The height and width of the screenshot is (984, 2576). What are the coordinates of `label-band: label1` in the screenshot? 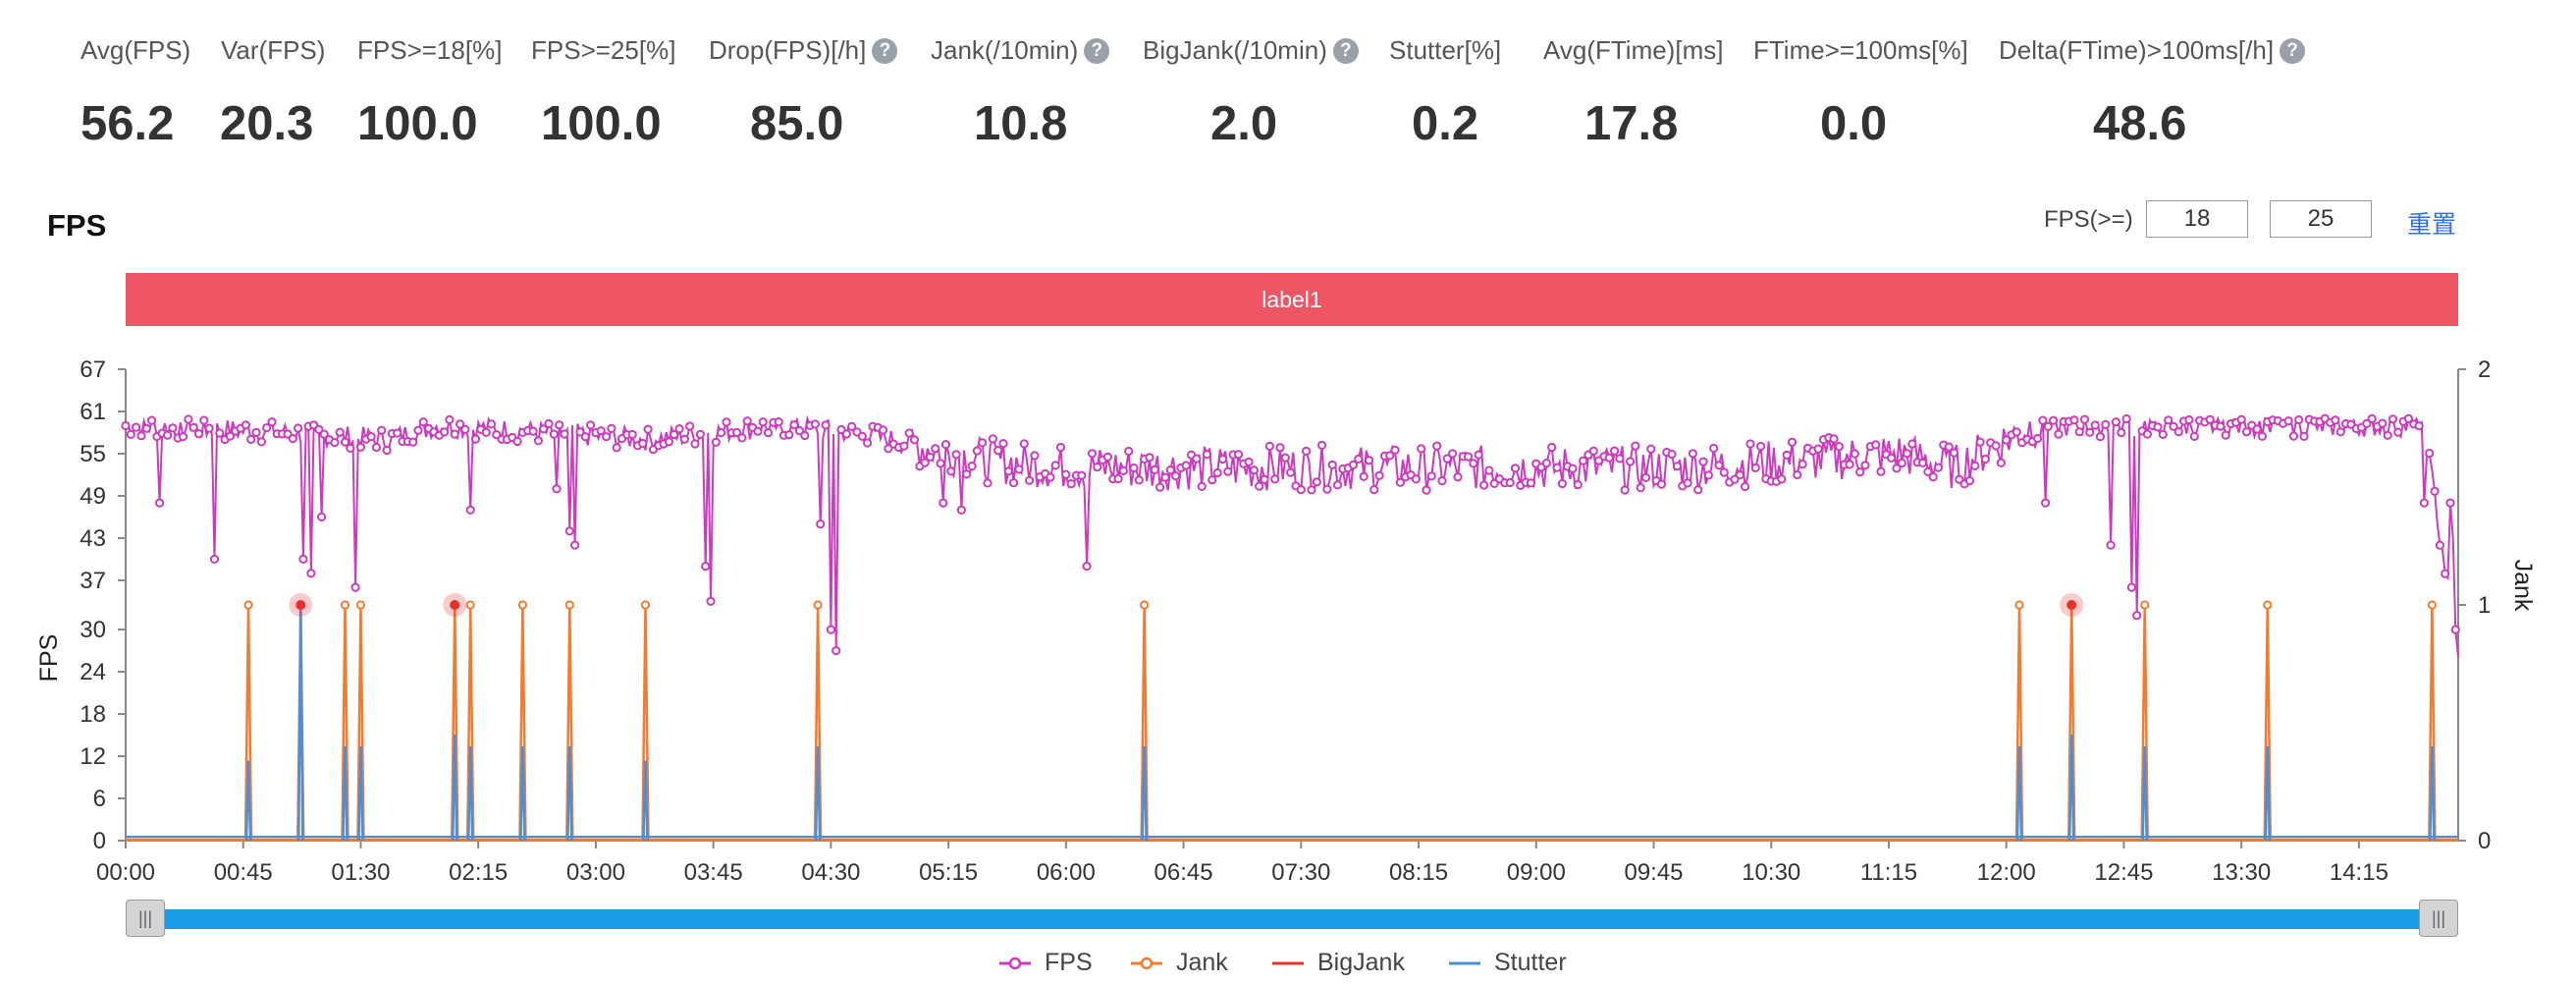 It's located at (1292, 299).